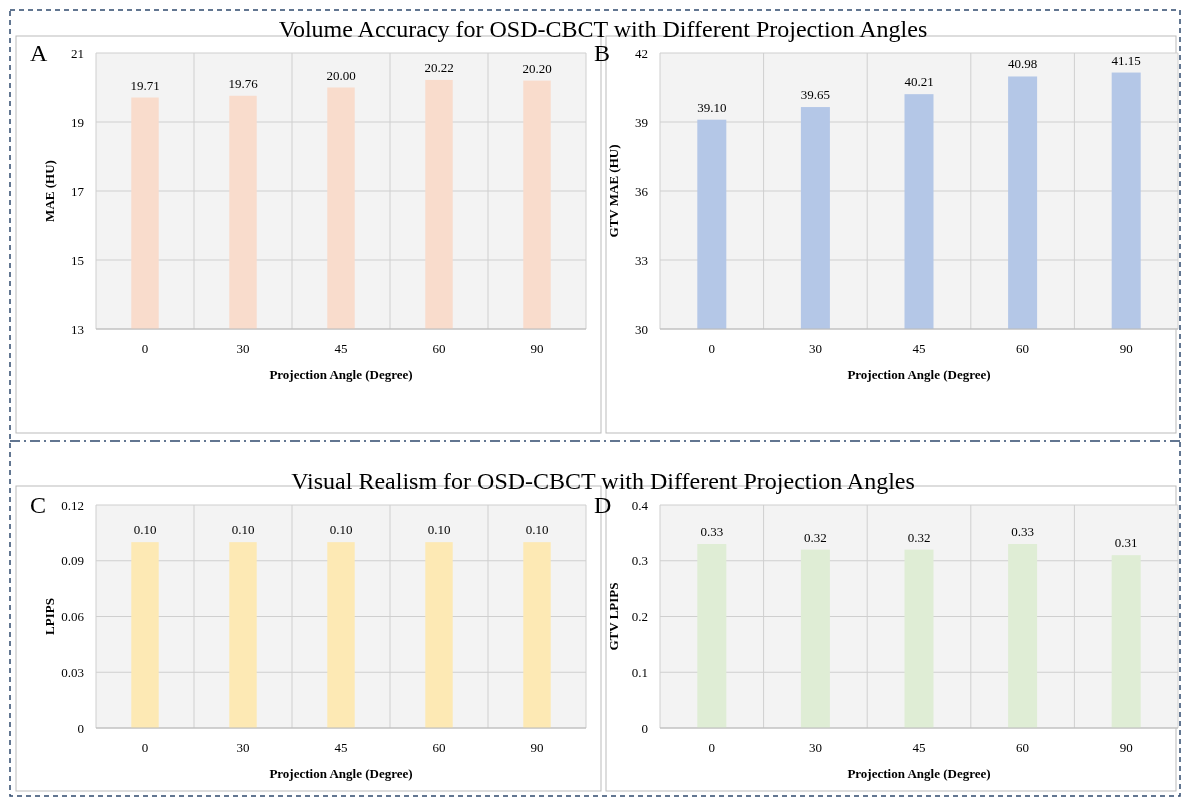 Image resolution: width=1190 pixels, height=807 pixels. What do you see at coordinates (77, 122) in the screenshot?
I see `y-tick-label: 19` at bounding box center [77, 122].